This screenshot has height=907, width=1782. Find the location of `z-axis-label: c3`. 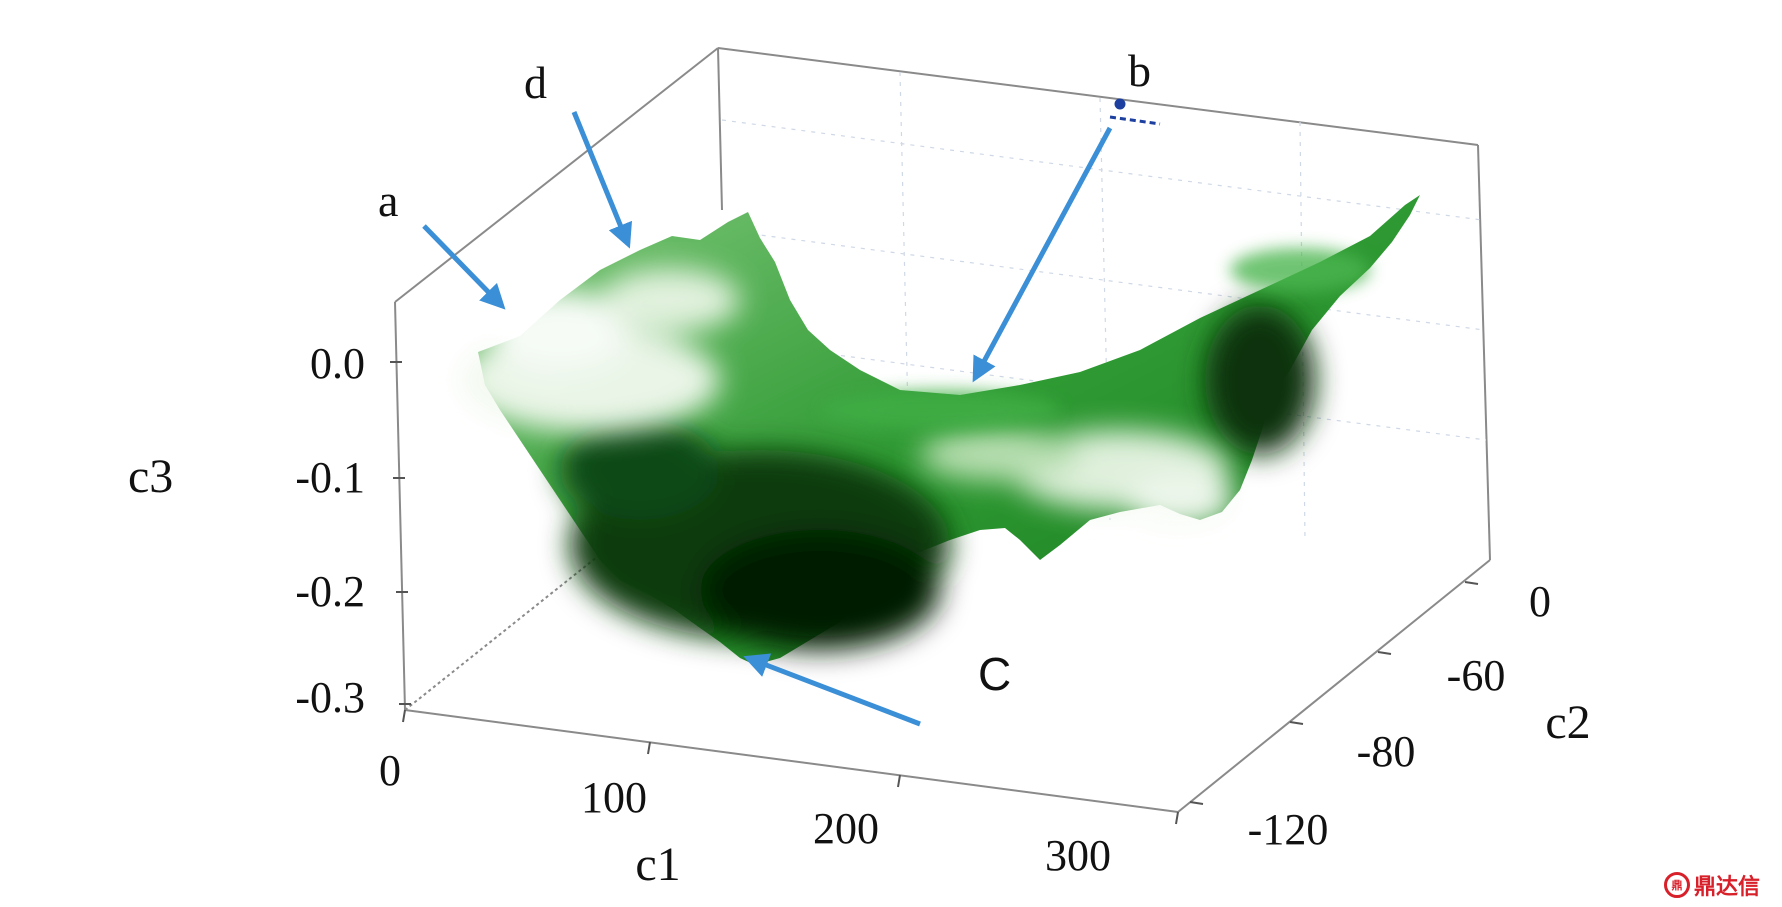

z-axis-label: c3 is located at coordinates (150, 476).